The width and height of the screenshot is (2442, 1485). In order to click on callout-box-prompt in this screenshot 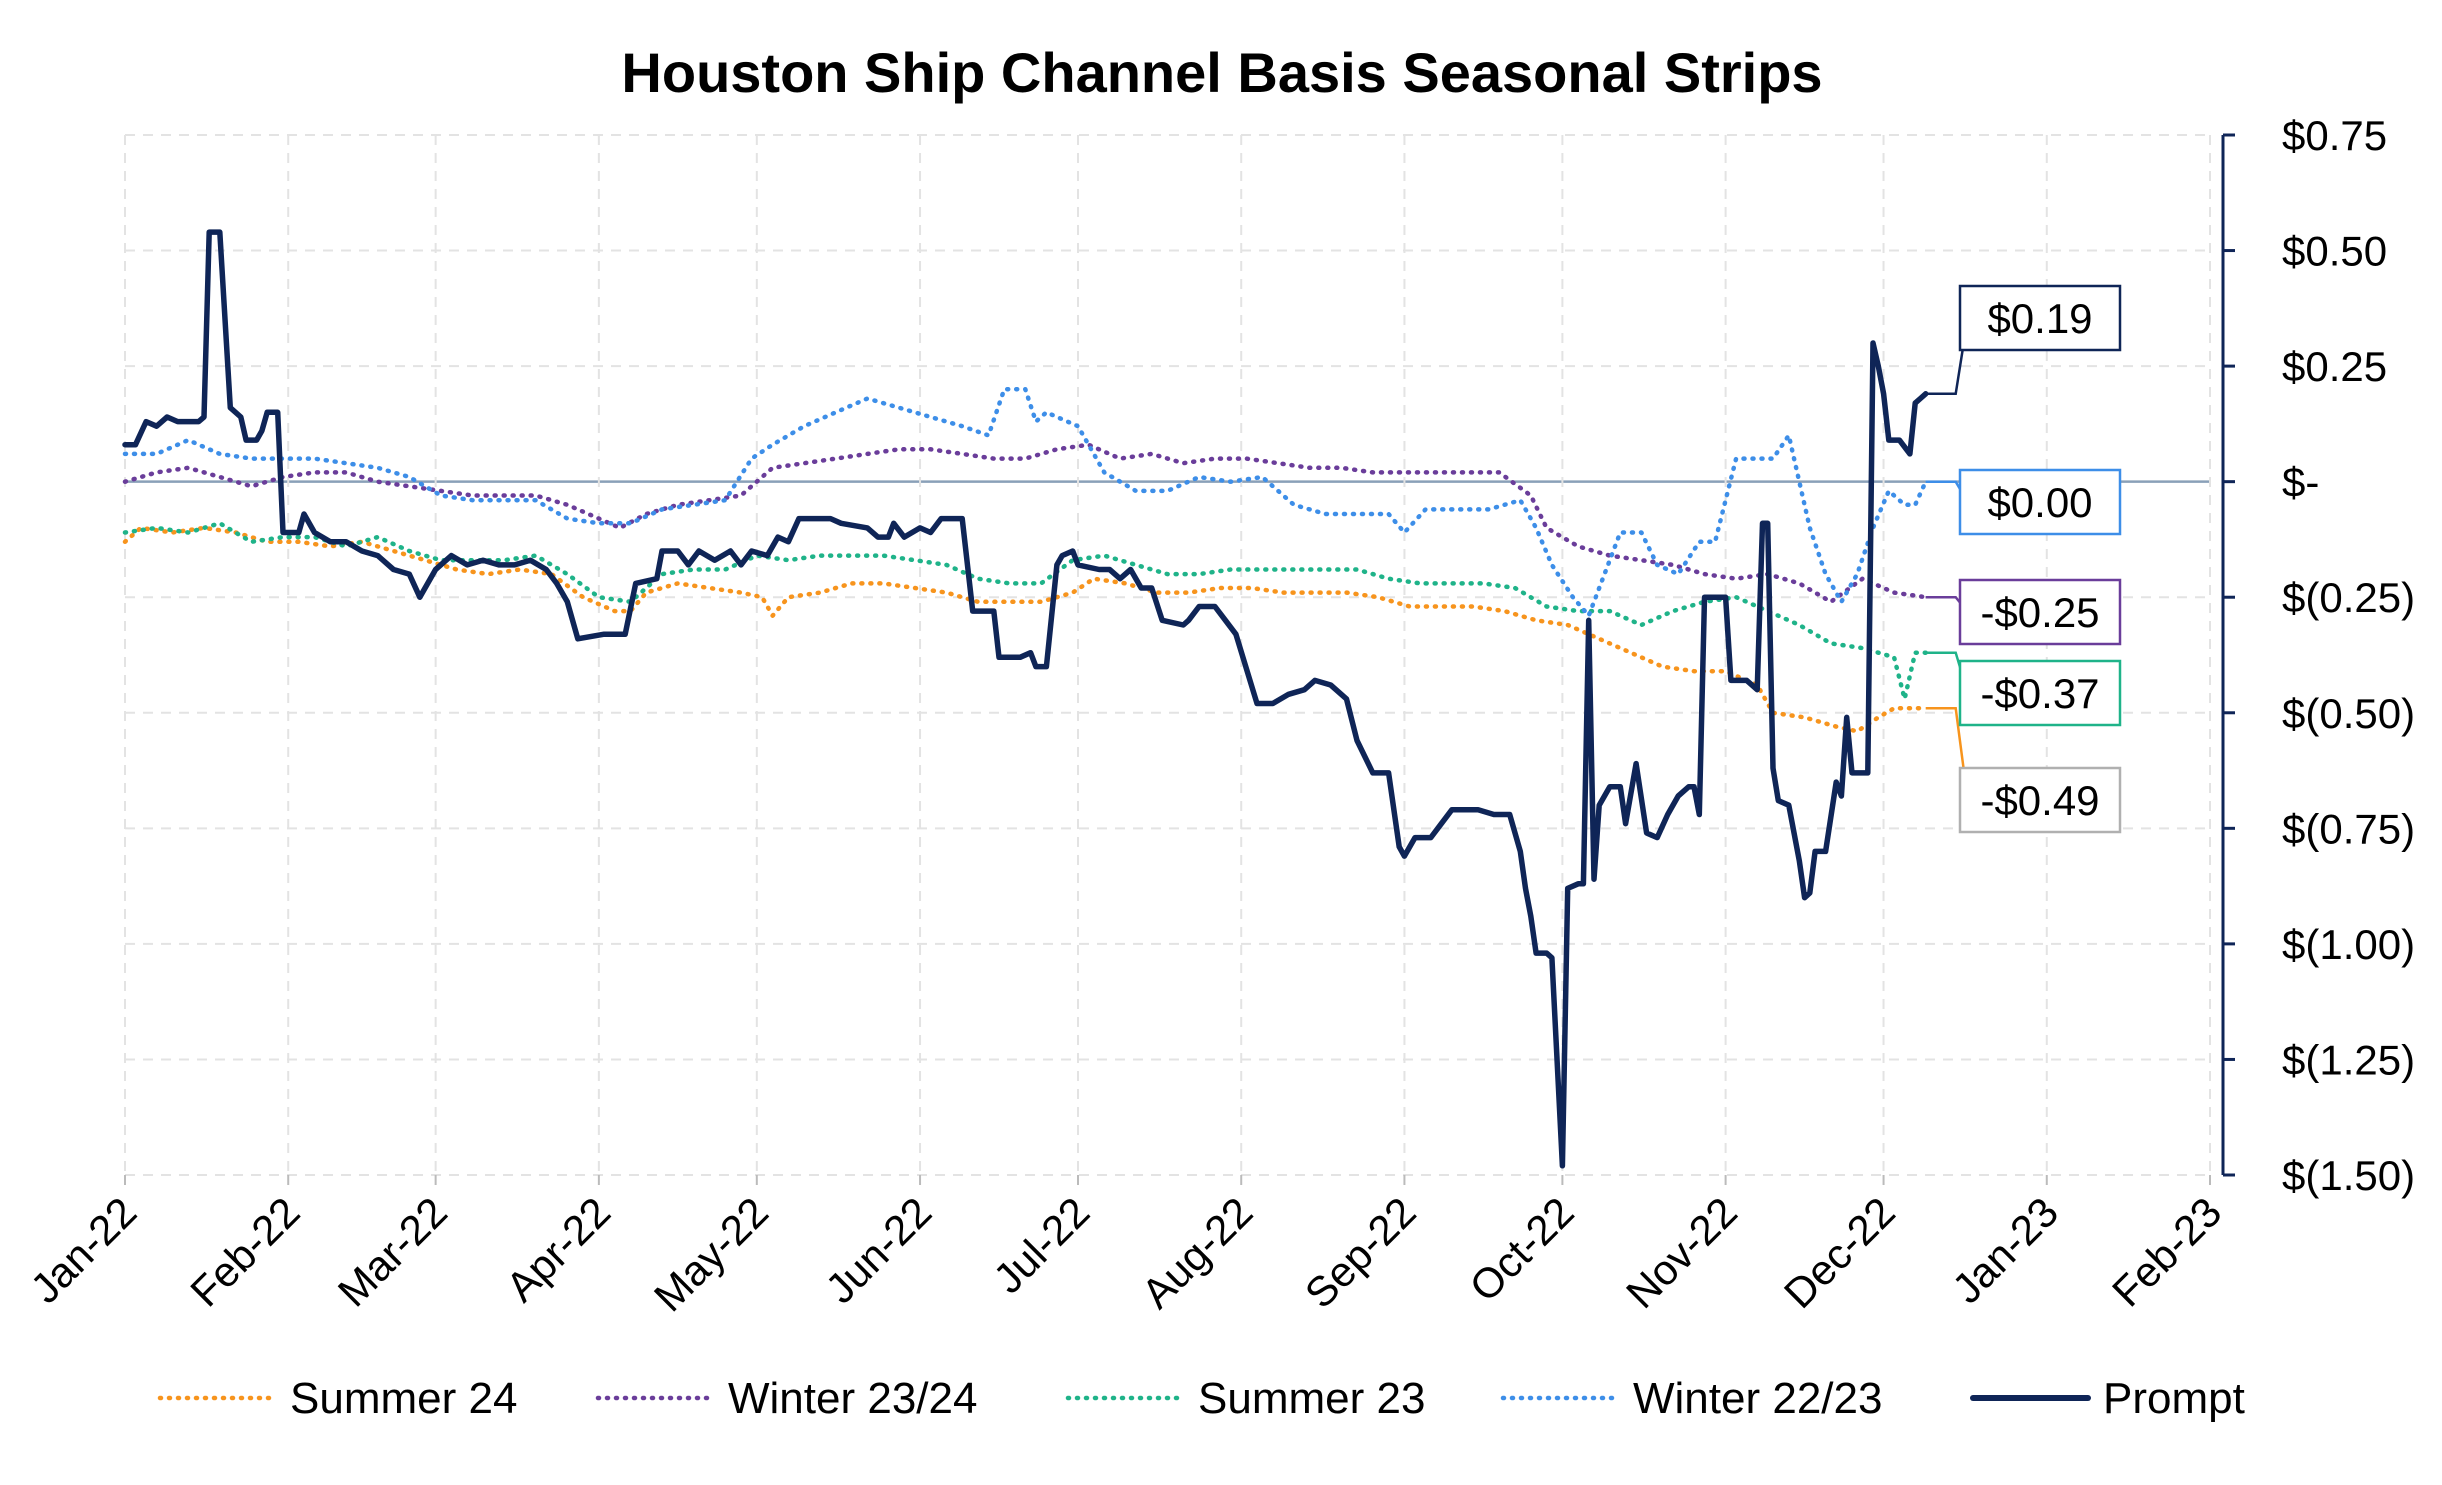, I will do `click(2040, 318)`.